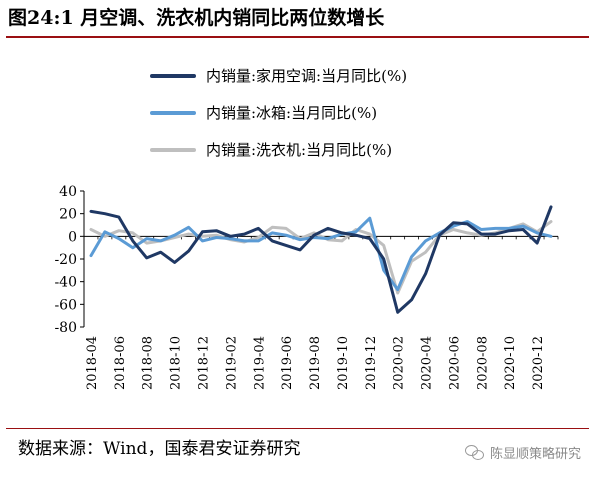 This screenshot has height=478, width=595. Describe the element at coordinates (427, 363) in the screenshot. I see `x-tick-label: 2020-04` at that location.